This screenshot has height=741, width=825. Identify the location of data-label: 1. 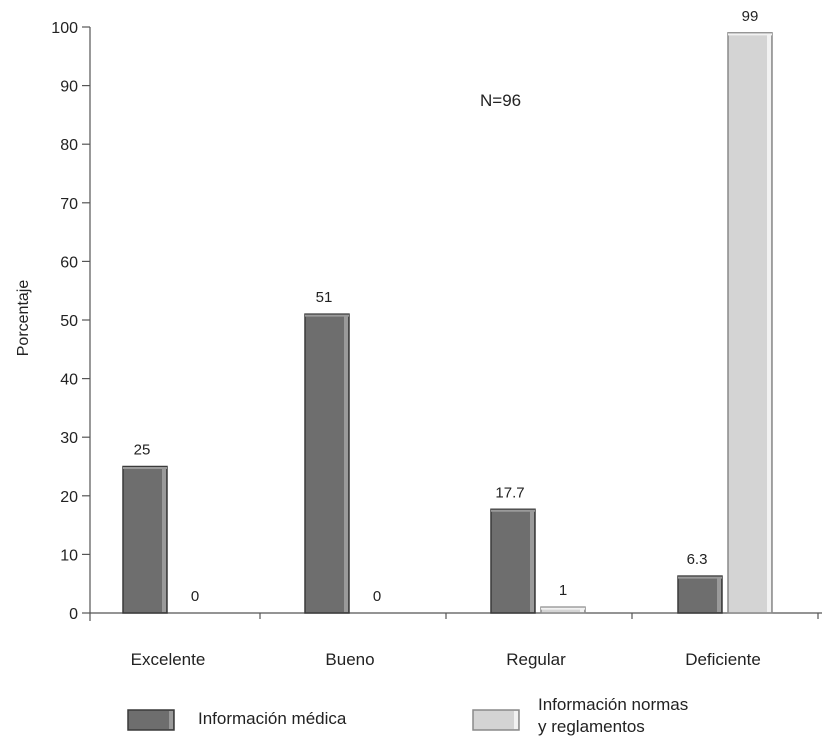
(563, 590).